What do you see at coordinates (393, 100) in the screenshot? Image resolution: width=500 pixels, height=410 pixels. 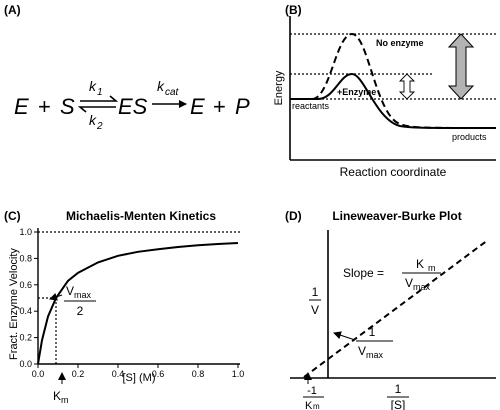 I see `enzyme-curve` at bounding box center [393, 100].